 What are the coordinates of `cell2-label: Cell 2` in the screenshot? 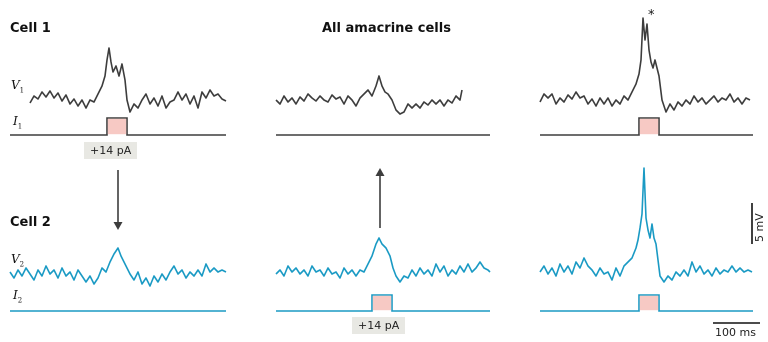 It's located at (30, 222).